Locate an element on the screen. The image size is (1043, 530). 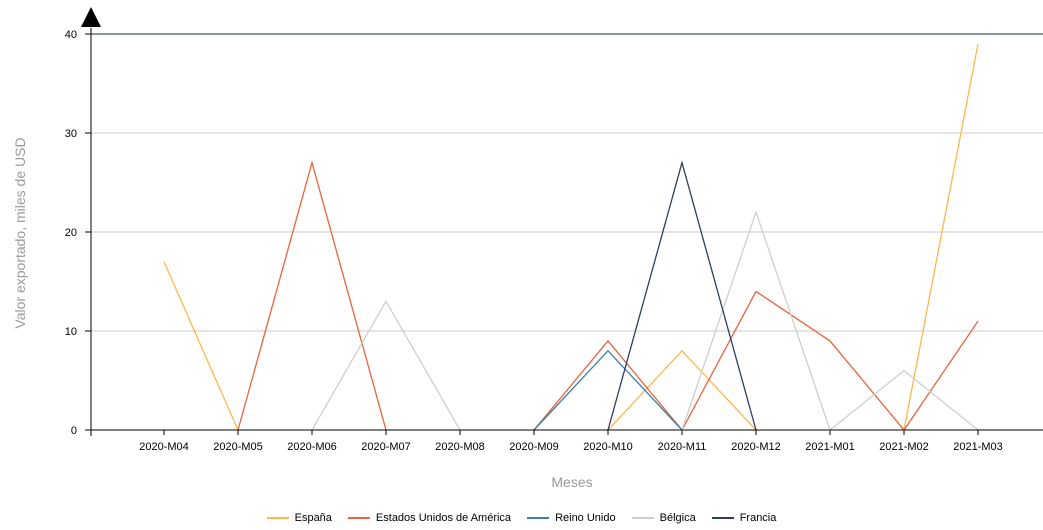
x-tick-label: 2020-M05 is located at coordinates (238, 447).